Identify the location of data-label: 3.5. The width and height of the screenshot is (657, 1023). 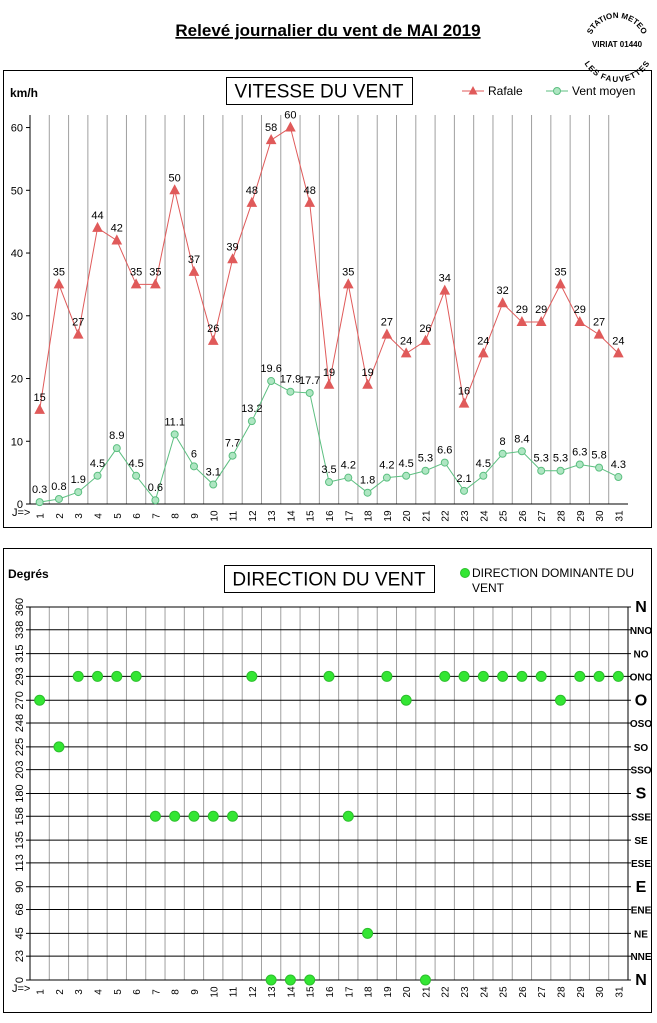
(328, 470).